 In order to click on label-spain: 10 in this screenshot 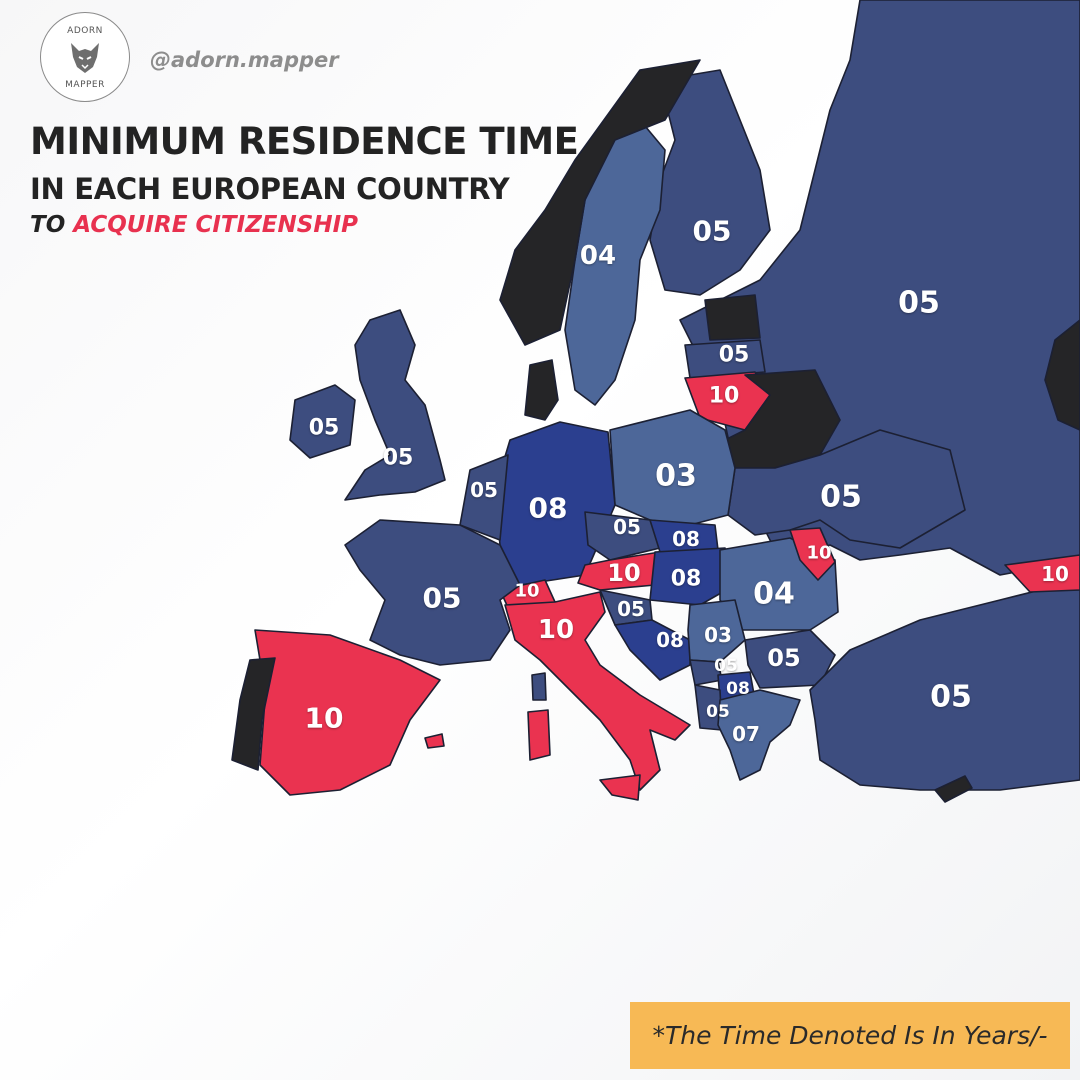, I will do `click(324, 718)`.